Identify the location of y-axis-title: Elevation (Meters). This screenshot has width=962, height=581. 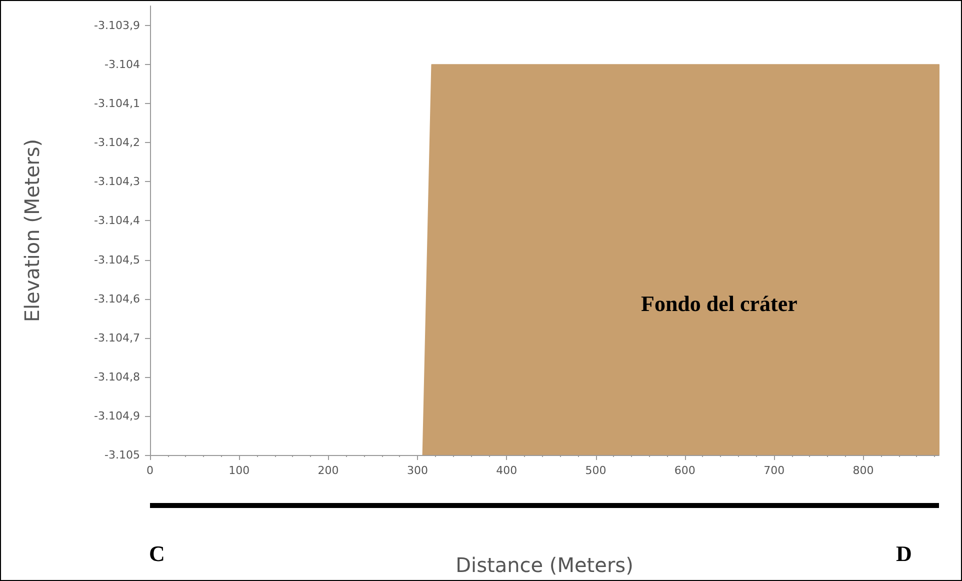
(32, 230).